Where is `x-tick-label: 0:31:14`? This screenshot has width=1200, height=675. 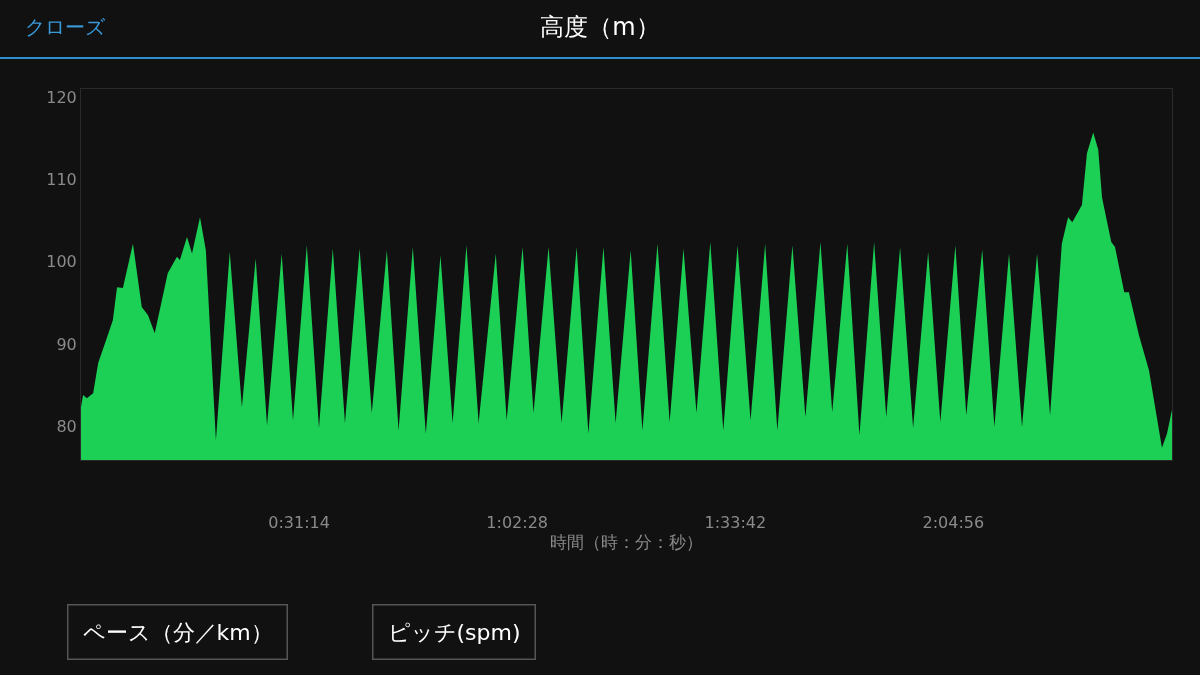
x-tick-label: 0:31:14 is located at coordinates (299, 523).